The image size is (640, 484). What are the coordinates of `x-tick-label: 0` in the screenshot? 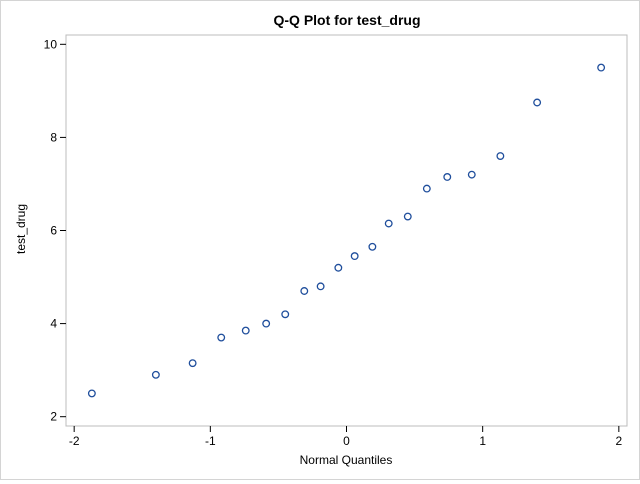 It's located at (346, 441).